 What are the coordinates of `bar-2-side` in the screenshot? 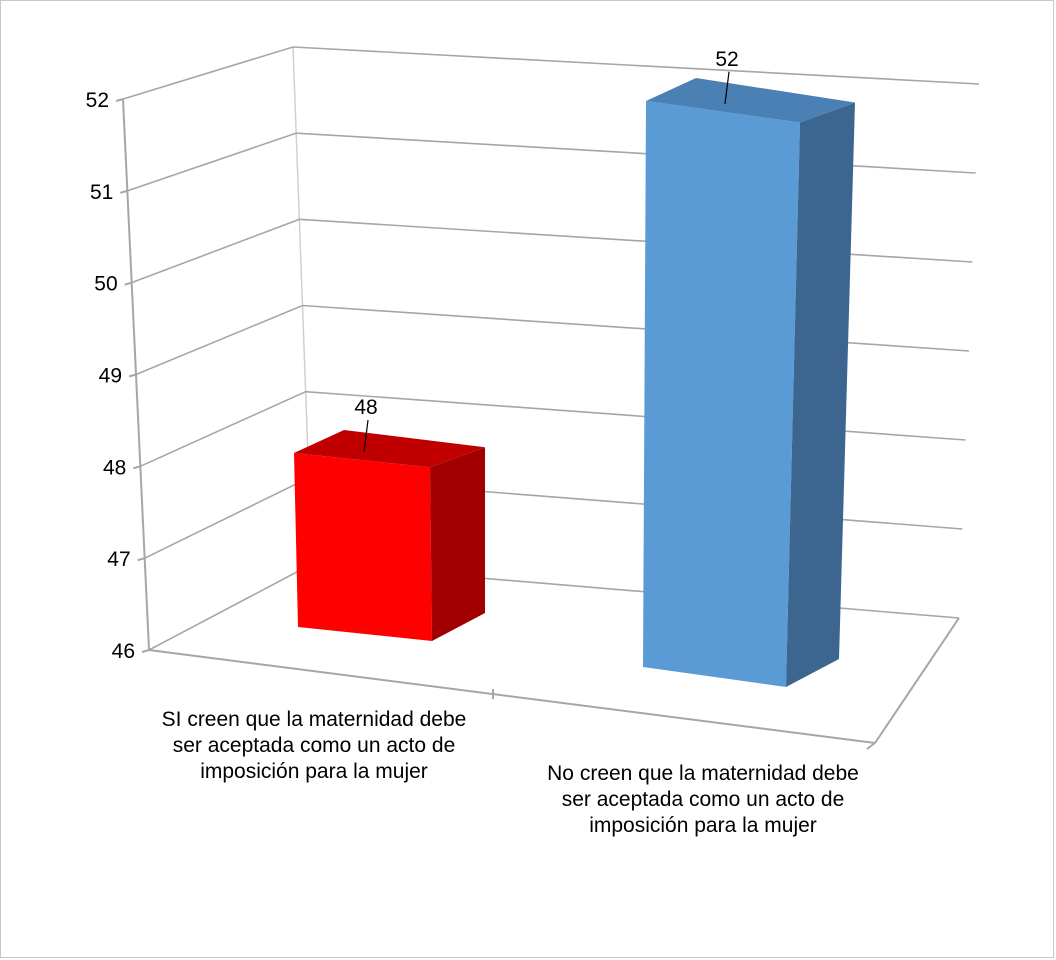 It's located at (820, 395).